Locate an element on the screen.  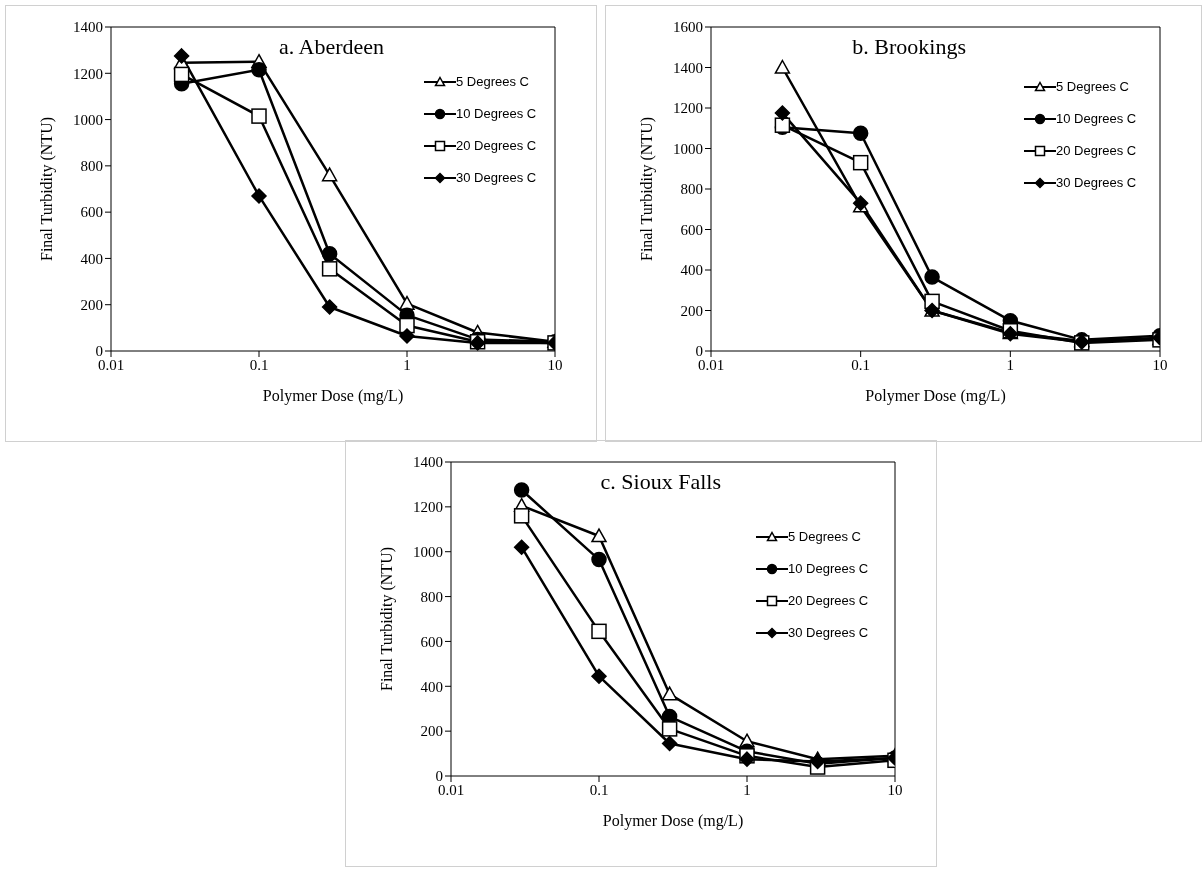
chart-title: c. Sioux Falls is located at coordinates (660, 482).